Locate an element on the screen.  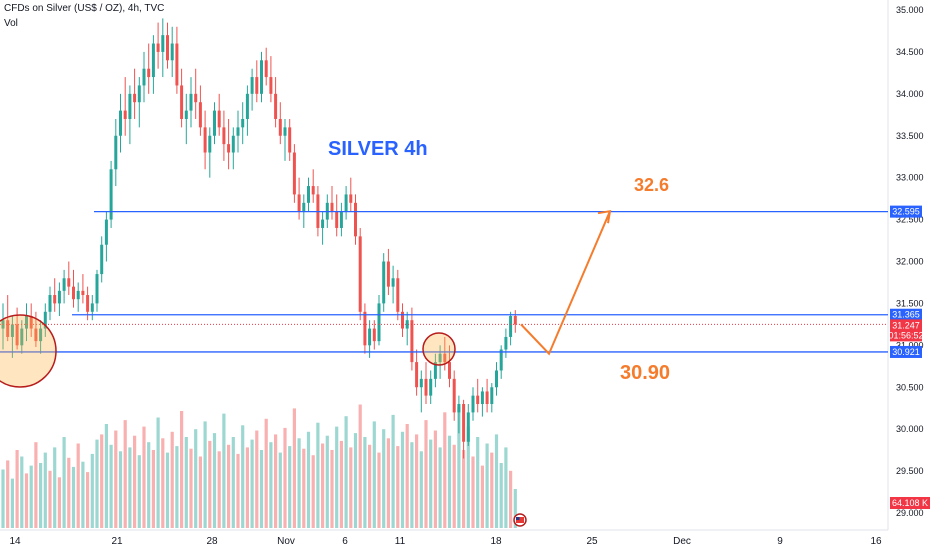
us-flag-icon-body is located at coordinates (520, 520).